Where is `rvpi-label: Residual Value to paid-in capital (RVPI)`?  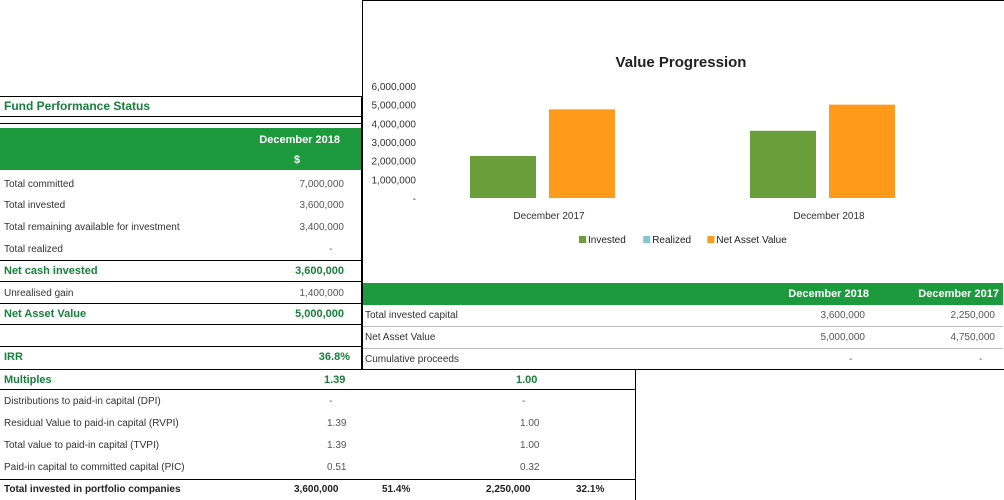 rvpi-label: Residual Value to paid-in capital (RVPI) is located at coordinates (91, 423).